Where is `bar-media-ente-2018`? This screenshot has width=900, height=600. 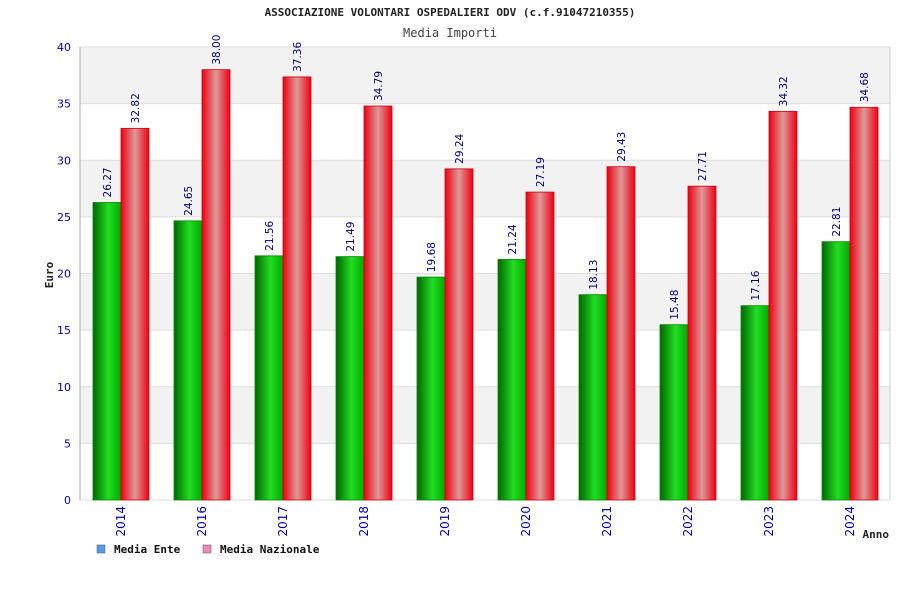
bar-media-ente-2018 is located at coordinates (350, 378).